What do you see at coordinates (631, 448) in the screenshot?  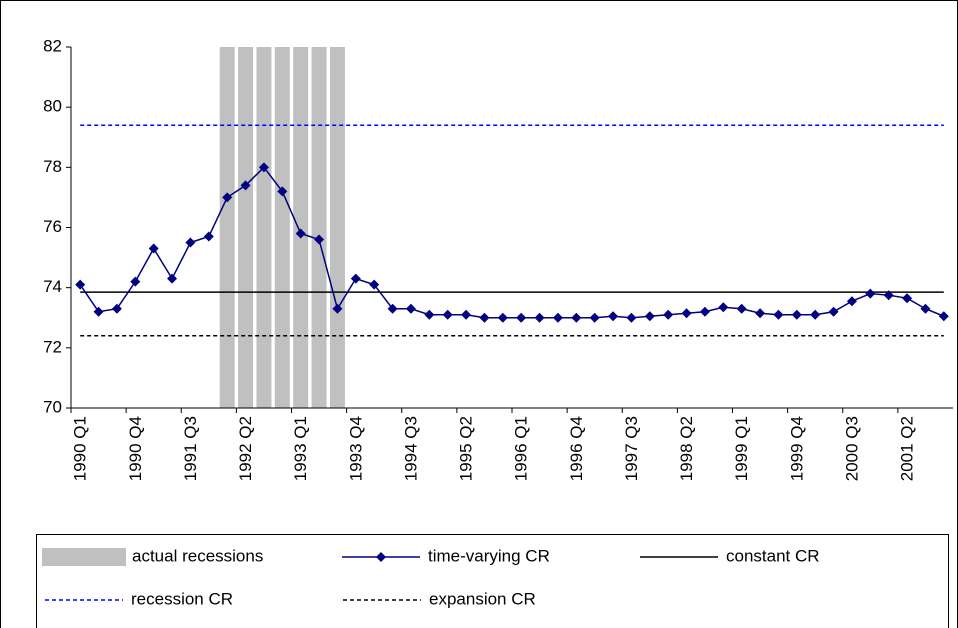 I see `x-tick-label: 1997 Q3` at bounding box center [631, 448].